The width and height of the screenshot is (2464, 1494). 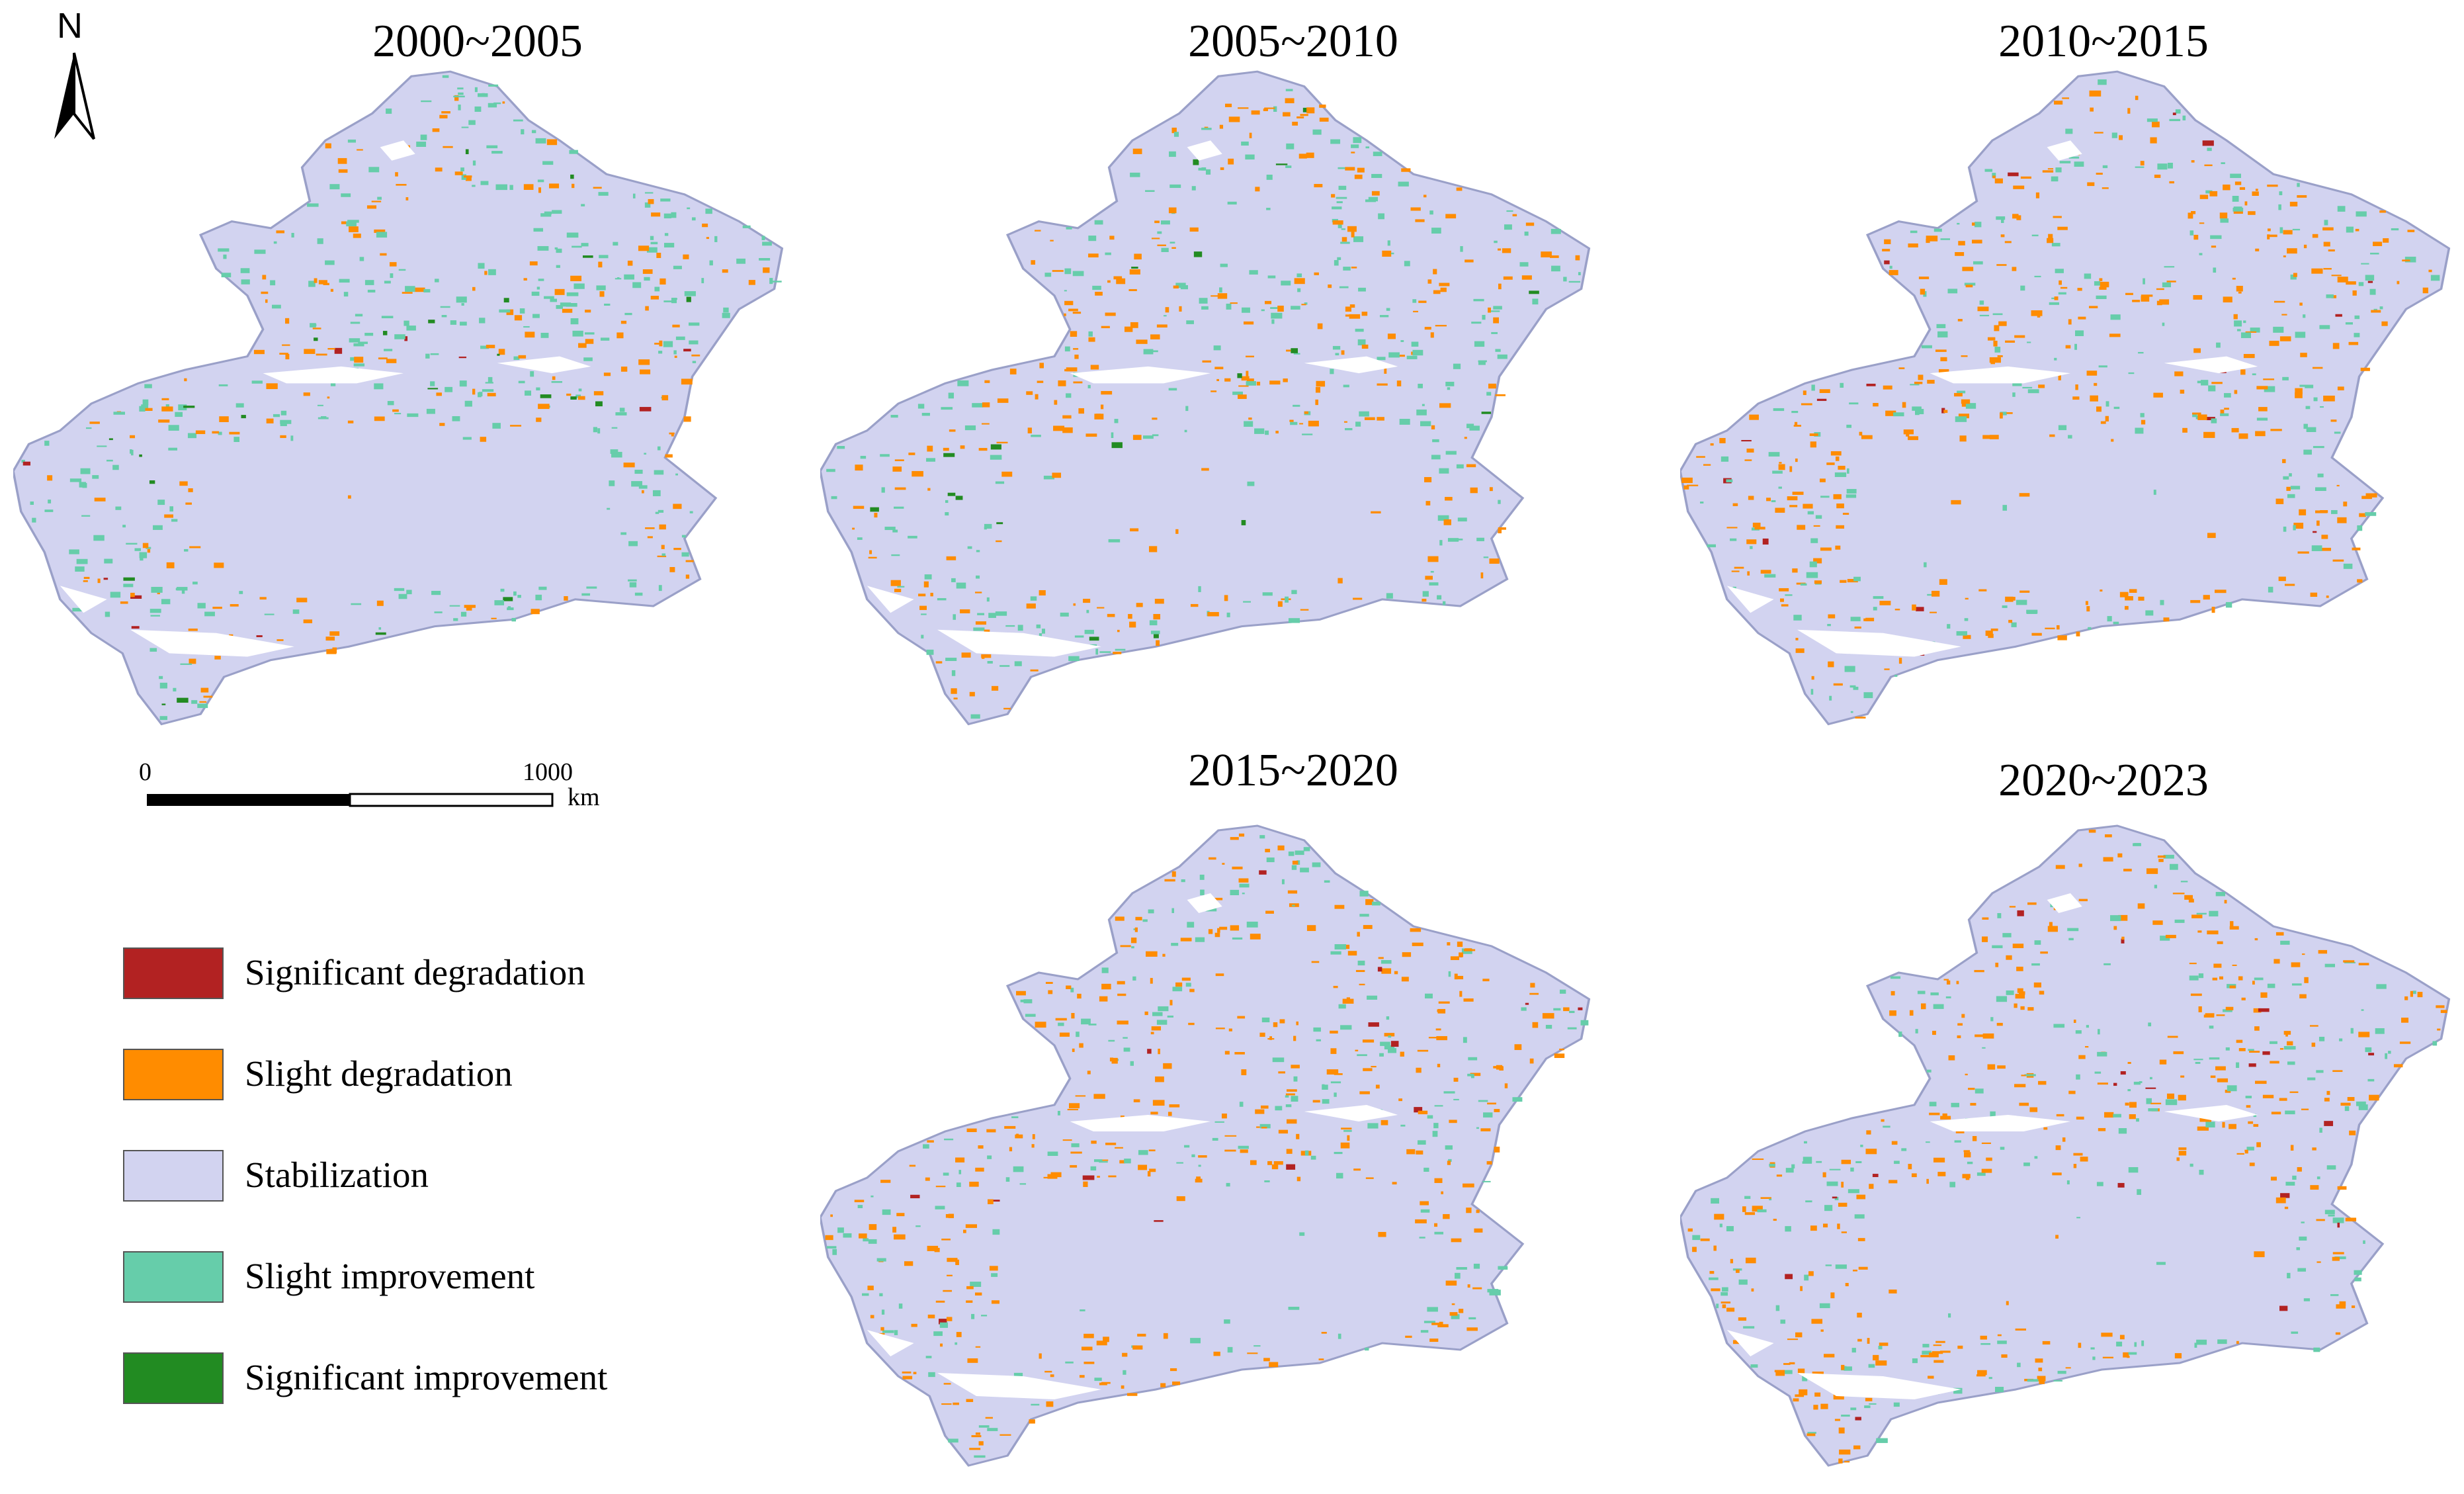 What do you see at coordinates (173, 1074) in the screenshot?
I see `legend-swatch` at bounding box center [173, 1074].